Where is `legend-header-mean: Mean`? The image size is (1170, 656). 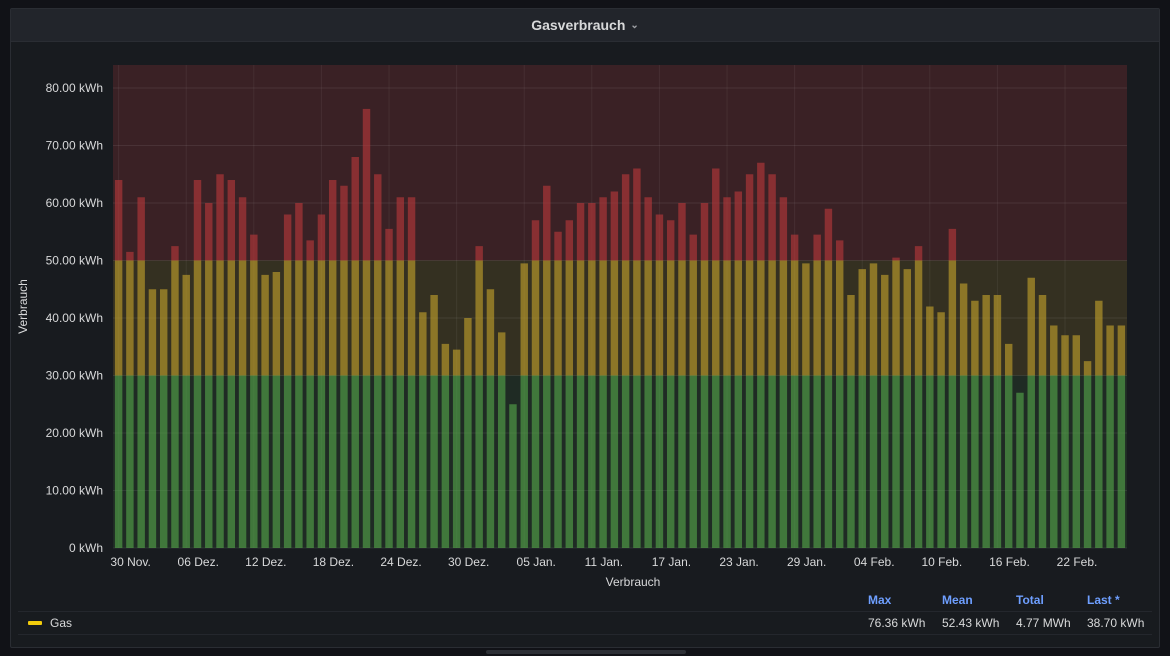 legend-header-mean: Mean is located at coordinates (957, 600).